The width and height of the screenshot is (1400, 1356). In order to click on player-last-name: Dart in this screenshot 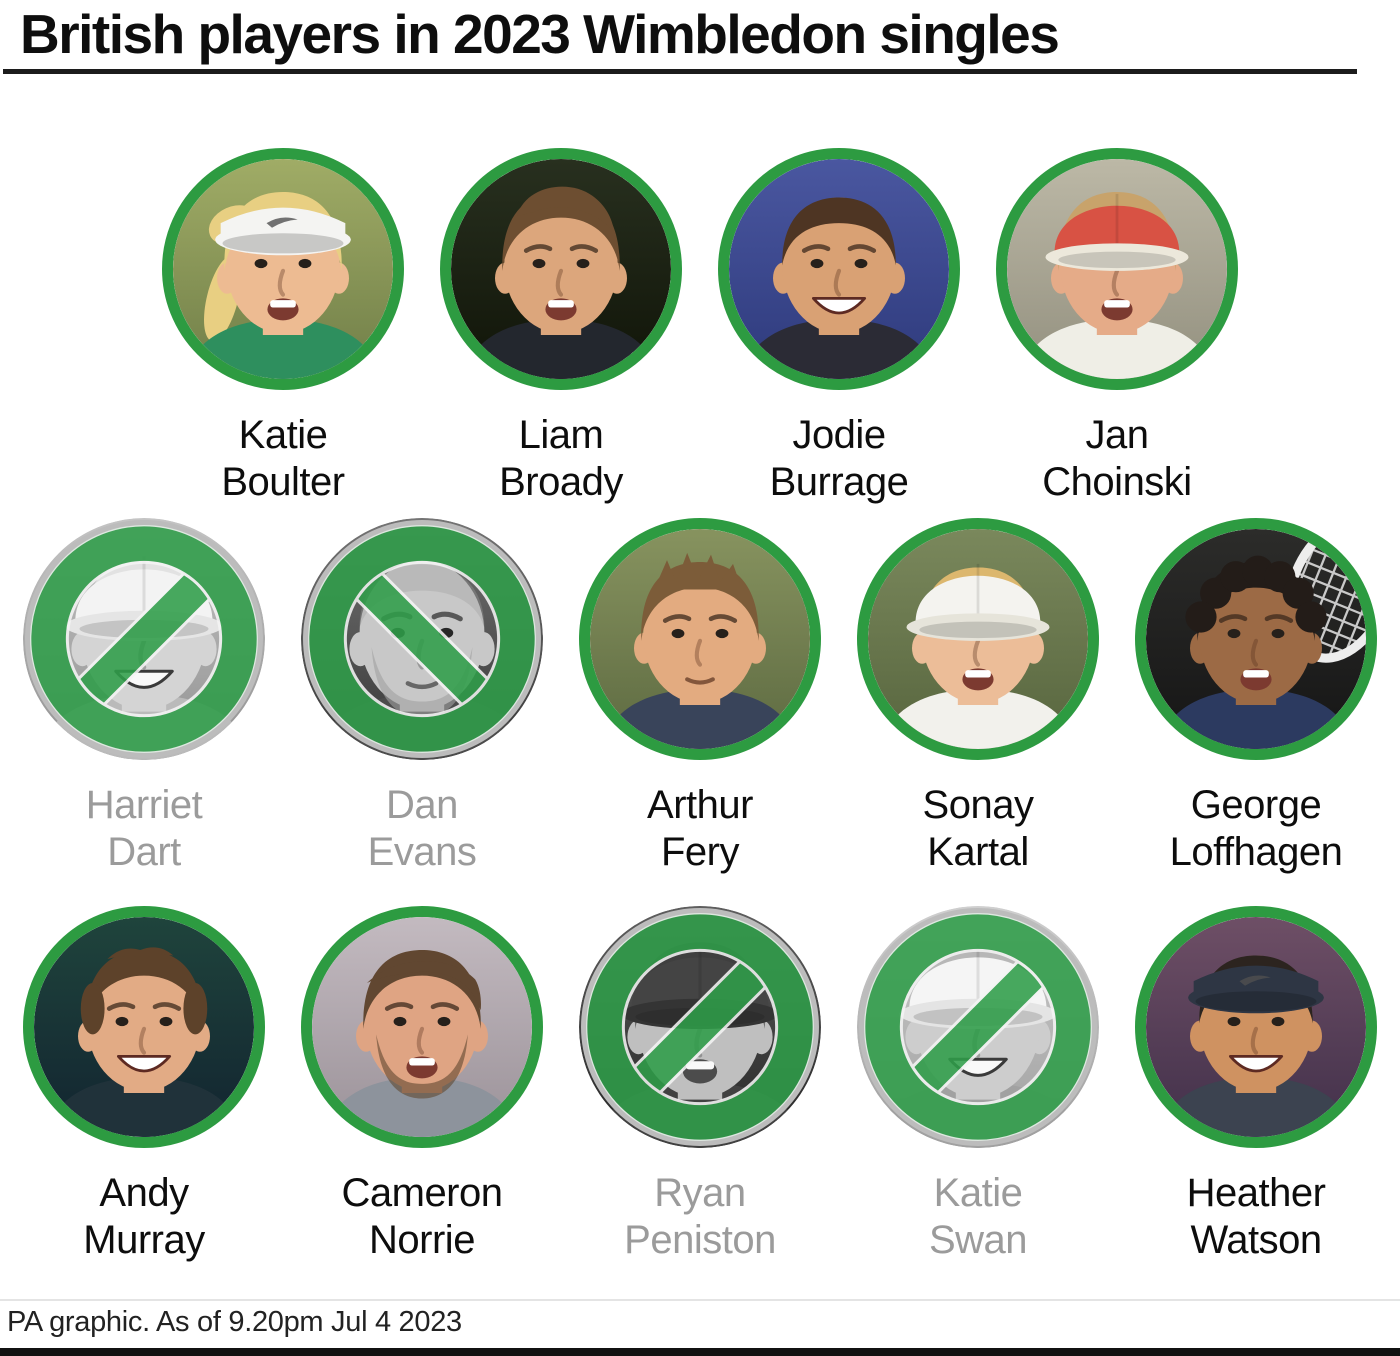, I will do `click(144, 852)`.